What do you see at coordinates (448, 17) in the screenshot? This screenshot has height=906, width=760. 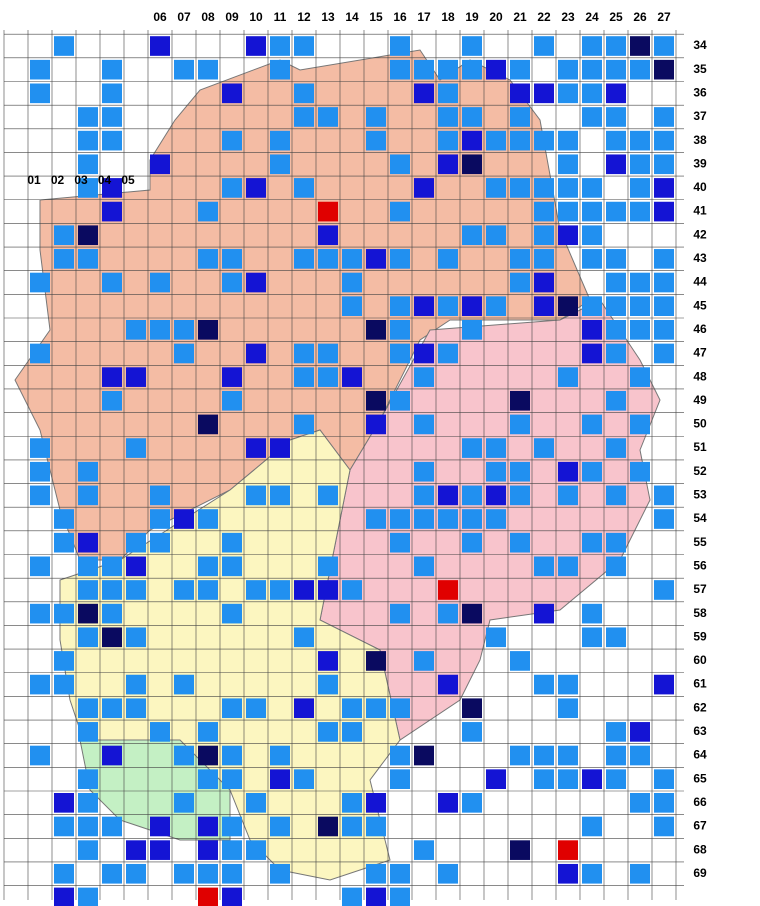 I see `column-label: 18` at bounding box center [448, 17].